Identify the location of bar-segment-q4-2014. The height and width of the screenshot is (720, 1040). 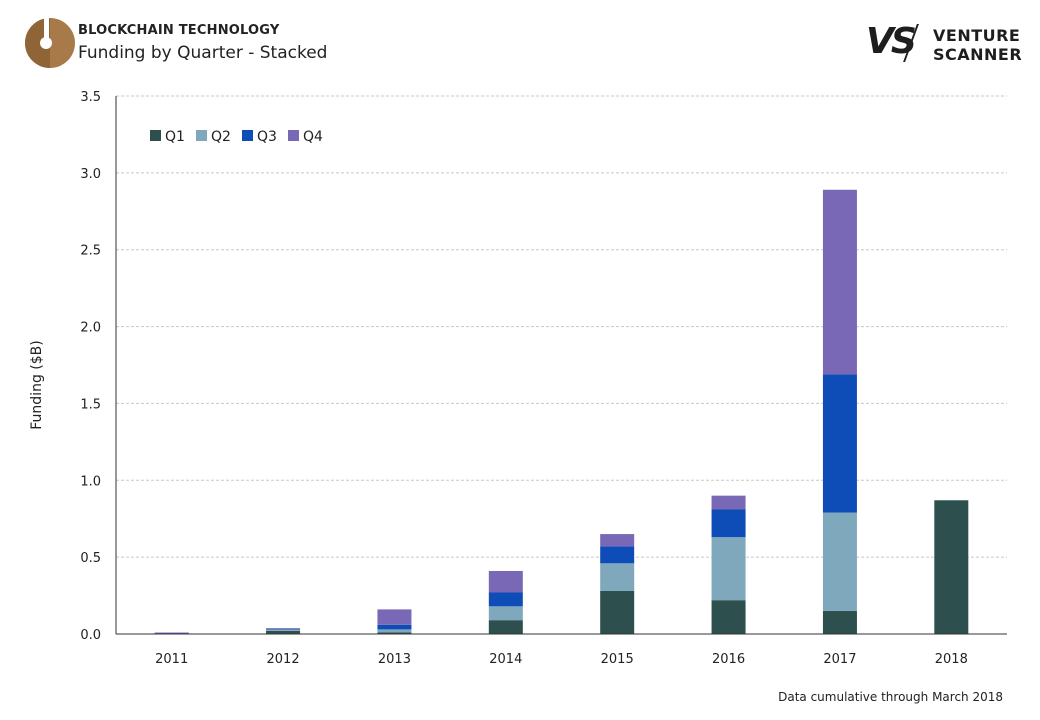
(505, 581).